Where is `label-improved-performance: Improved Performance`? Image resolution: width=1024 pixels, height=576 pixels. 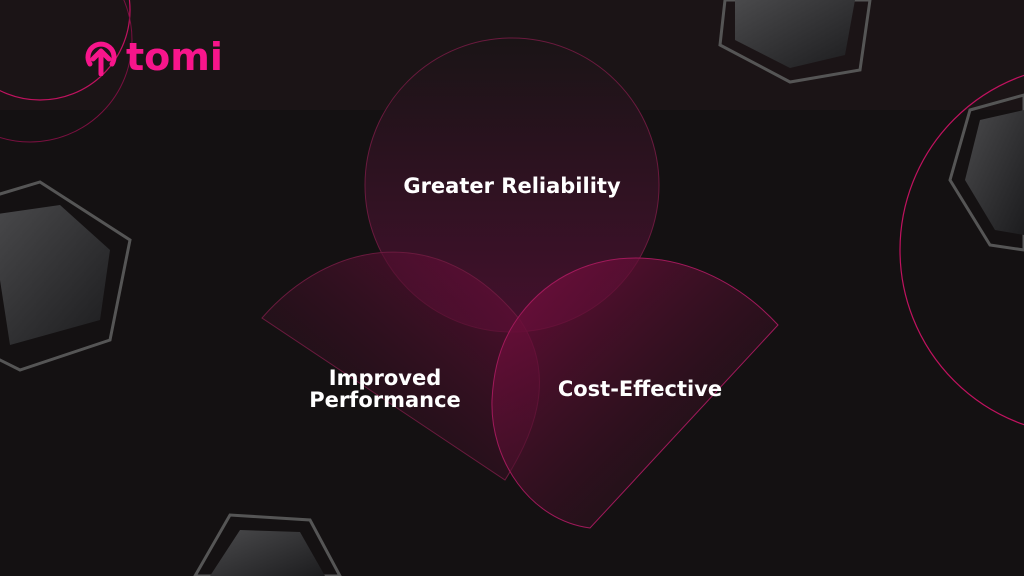
label-improved-performance: Improved Performance is located at coordinates (385, 389).